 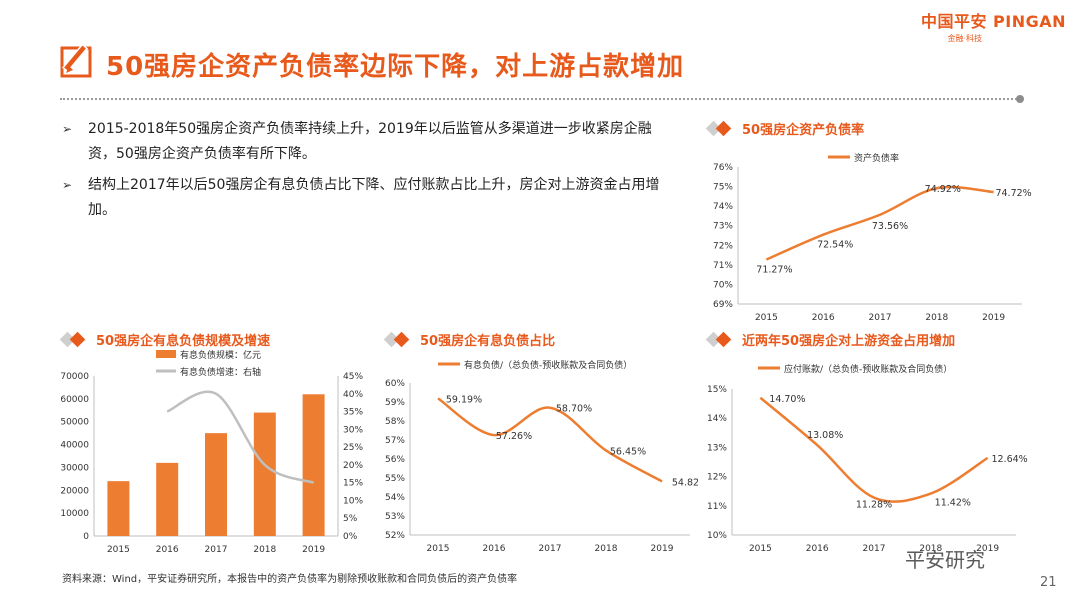 I want to click on legend-swatch, so click(x=166, y=354).